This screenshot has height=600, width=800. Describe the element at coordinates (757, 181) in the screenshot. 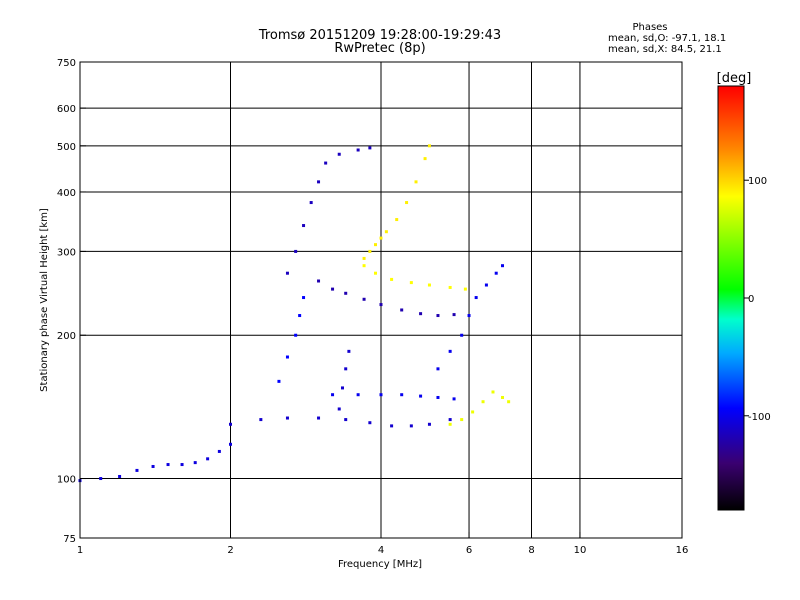

I see `colorbar-tick-label: 100` at that location.